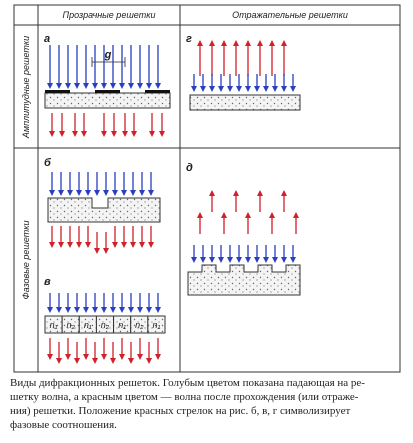 The height and width of the screenshot is (443, 413). Describe the element at coordinates (63, 425) in the screenshot. I see `caption-line: фазовые соотношения.` at that location.